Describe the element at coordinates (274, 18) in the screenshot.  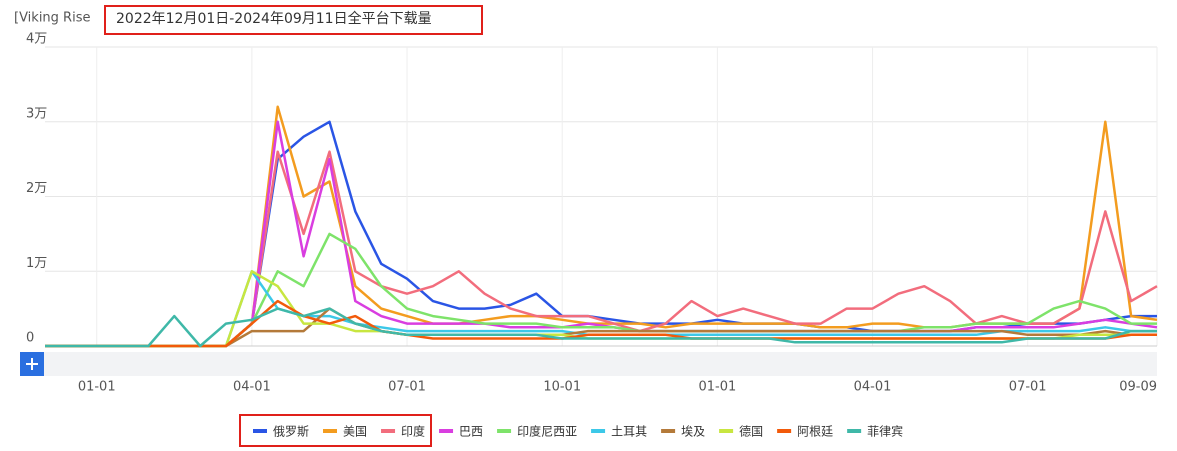
I see `chart-subtitle: 2022年12月01日-2024年09月11日全平台下载量` at that location.